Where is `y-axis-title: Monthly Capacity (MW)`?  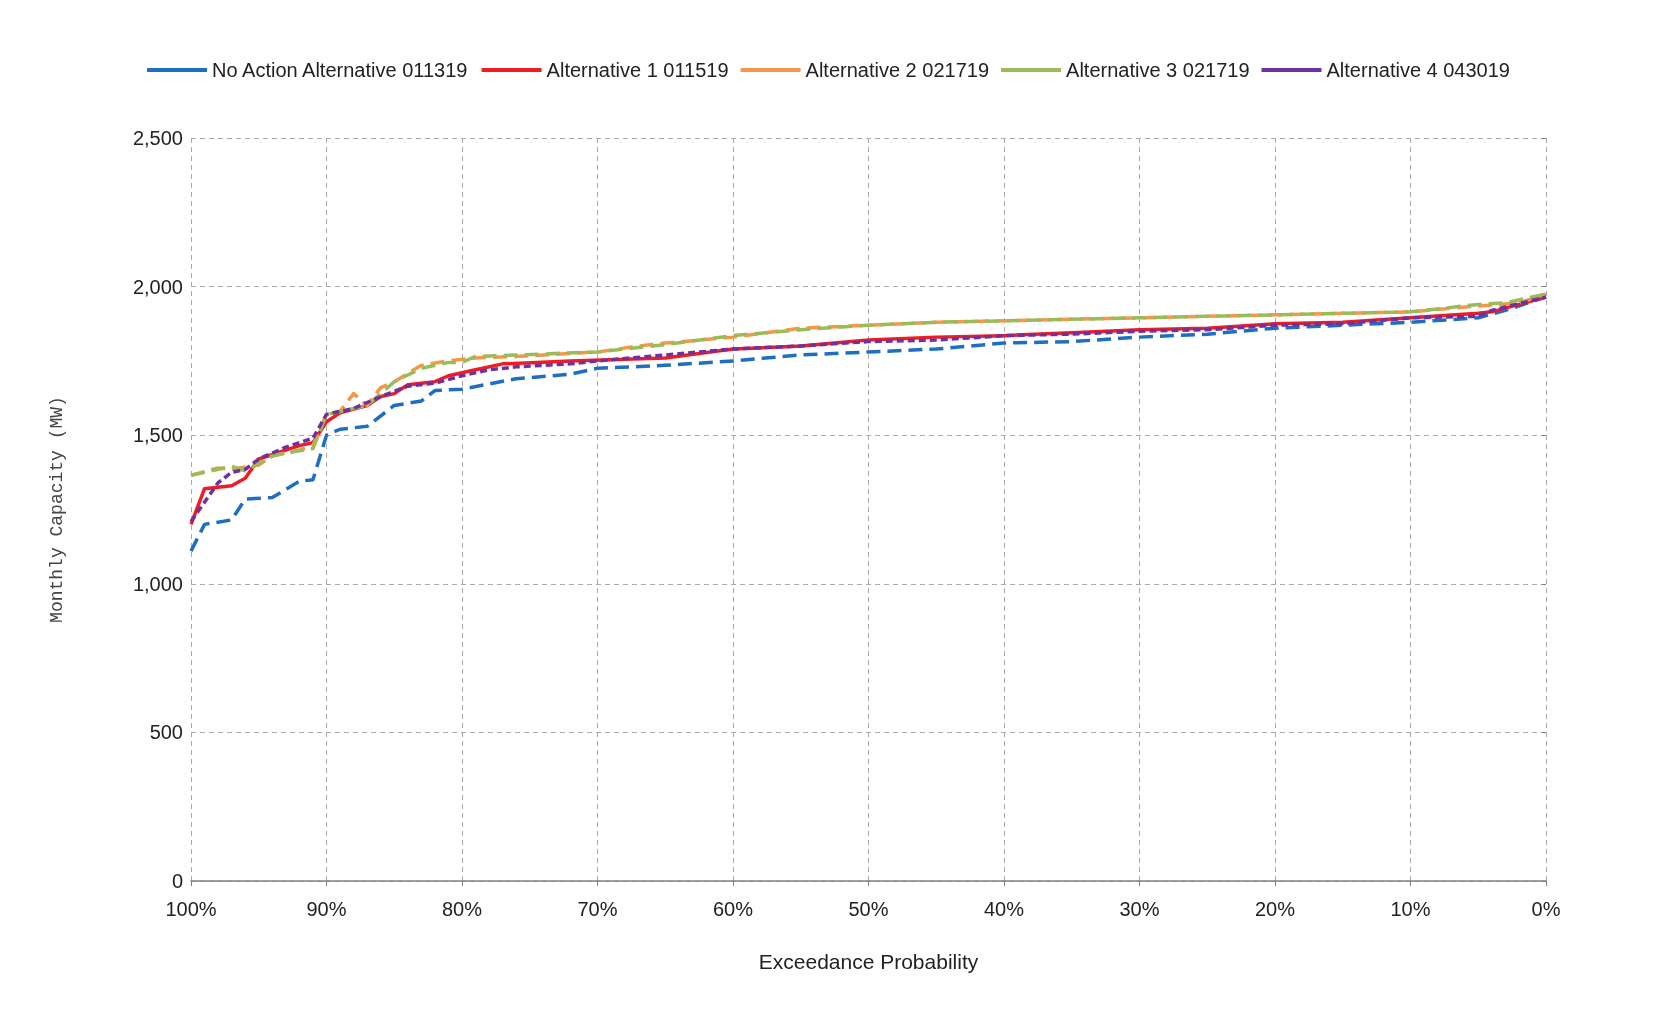 y-axis-title: Monthly Capacity (MW) is located at coordinates (57, 509).